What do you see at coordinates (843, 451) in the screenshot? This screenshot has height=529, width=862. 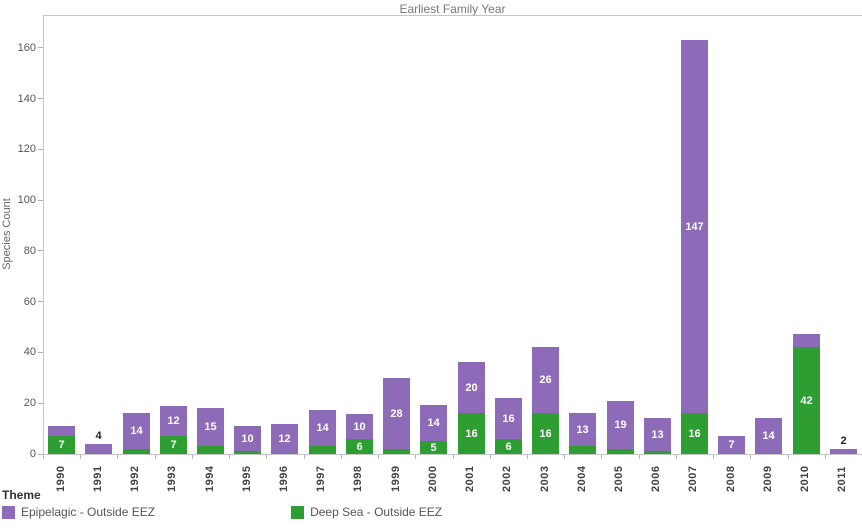 I see `bar-segment-epipelagic-2011` at bounding box center [843, 451].